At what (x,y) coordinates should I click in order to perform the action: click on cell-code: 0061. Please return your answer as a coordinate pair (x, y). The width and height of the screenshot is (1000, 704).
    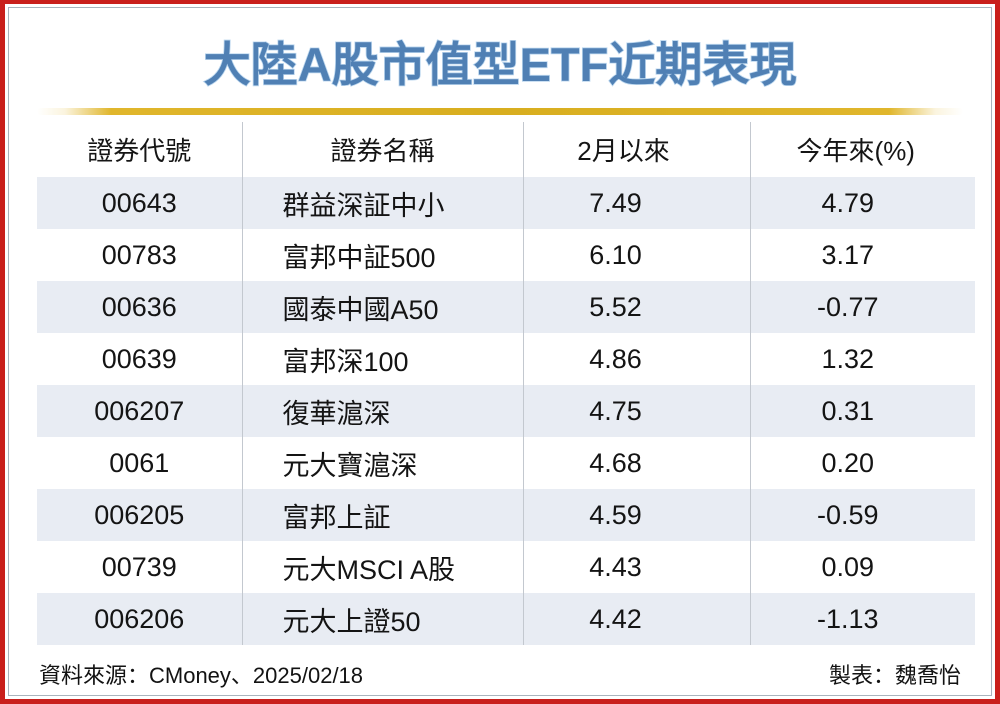
    Looking at the image, I should click on (140, 463).